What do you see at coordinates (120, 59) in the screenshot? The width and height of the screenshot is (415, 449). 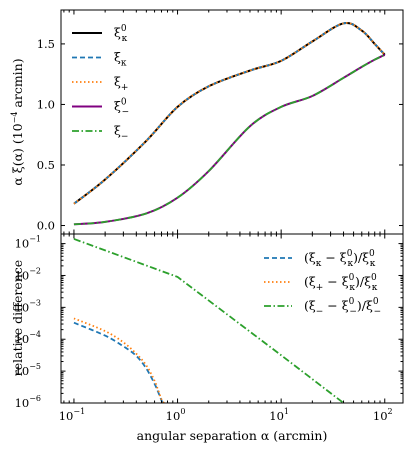 I see `top-legend-label: ξκ` at bounding box center [120, 59].